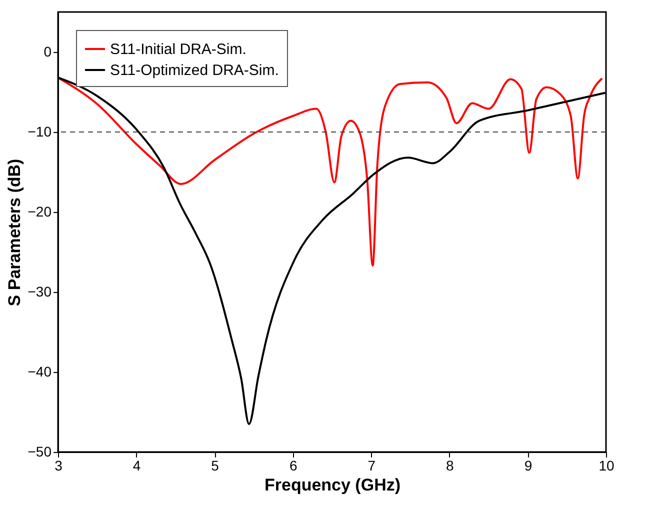 This screenshot has width=649, height=524. What do you see at coordinates (194, 70) in the screenshot?
I see `legend-label: S11-Optimized DRA-Sim.` at bounding box center [194, 70].